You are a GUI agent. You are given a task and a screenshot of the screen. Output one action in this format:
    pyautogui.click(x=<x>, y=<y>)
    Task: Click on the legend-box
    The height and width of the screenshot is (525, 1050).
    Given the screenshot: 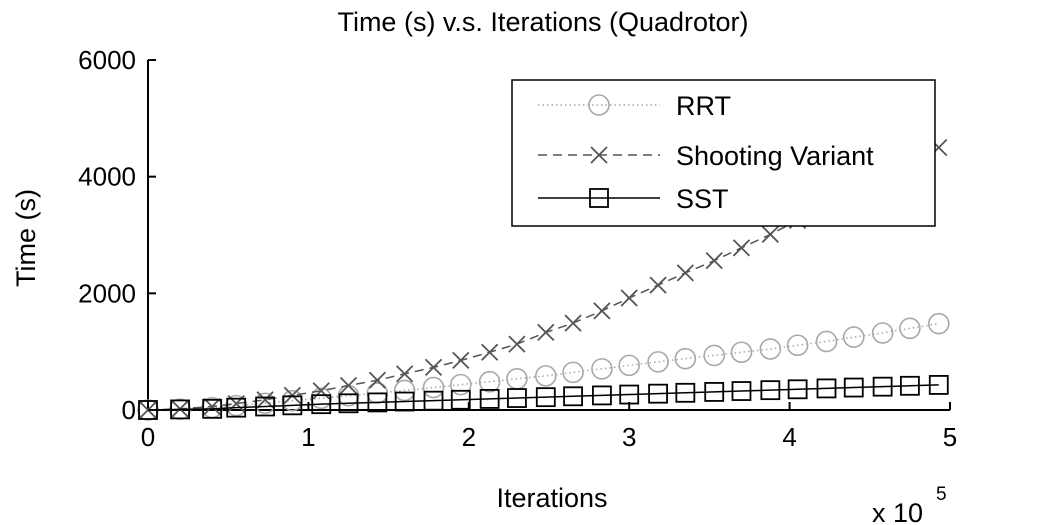 What is the action you would take?
    pyautogui.click(x=723, y=153)
    